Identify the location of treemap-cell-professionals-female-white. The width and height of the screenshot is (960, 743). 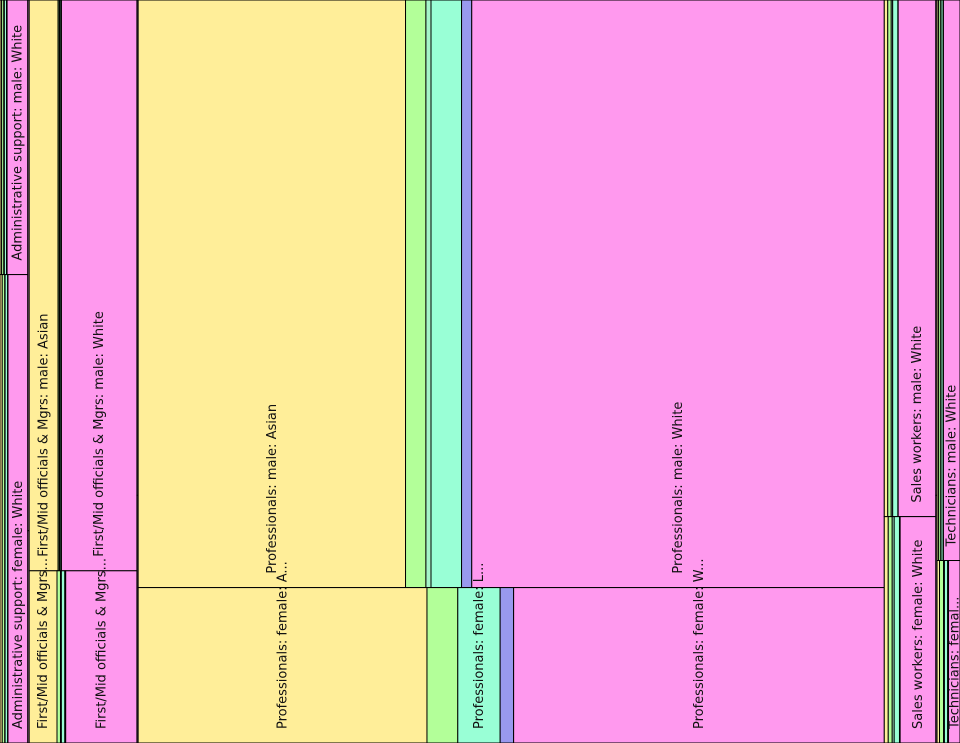
(699, 665).